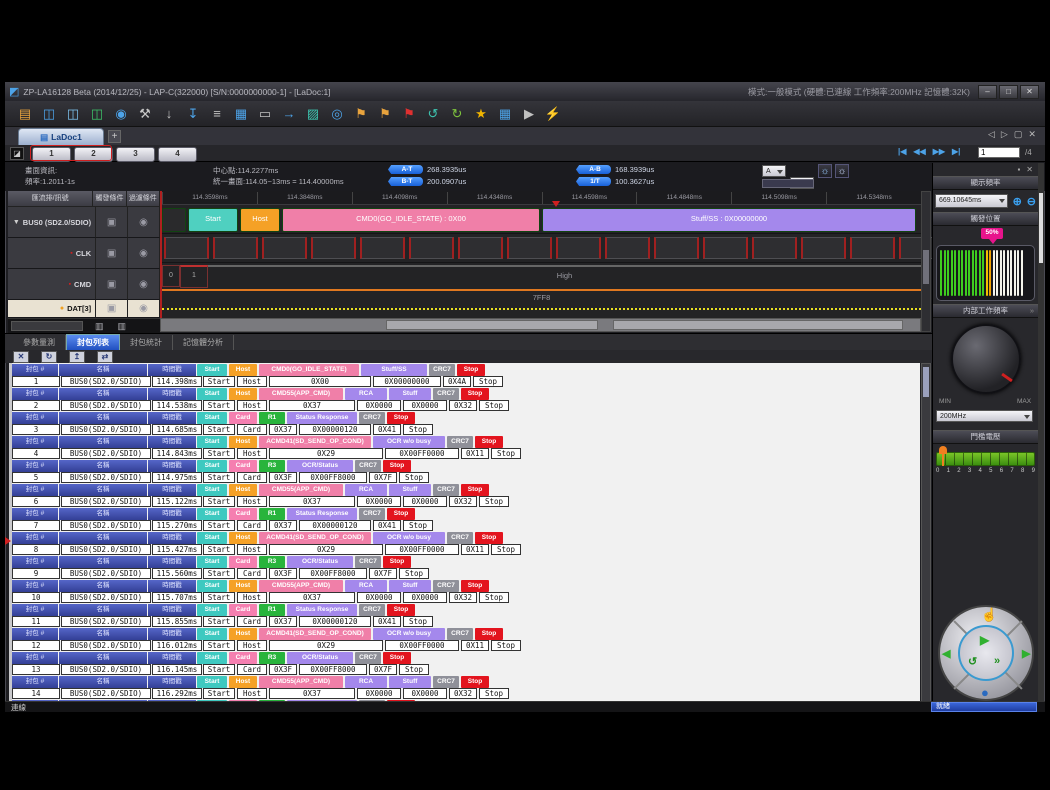 The height and width of the screenshot is (790, 1050). I want to click on tab-scroll-right-icon: ▷, so click(1004, 134).